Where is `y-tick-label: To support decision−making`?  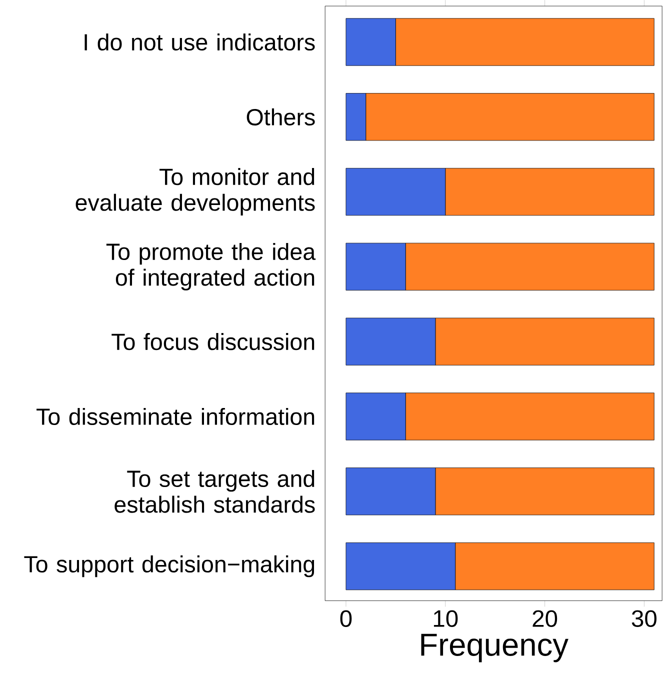
y-tick-label: To support decision−making is located at coordinates (169, 566).